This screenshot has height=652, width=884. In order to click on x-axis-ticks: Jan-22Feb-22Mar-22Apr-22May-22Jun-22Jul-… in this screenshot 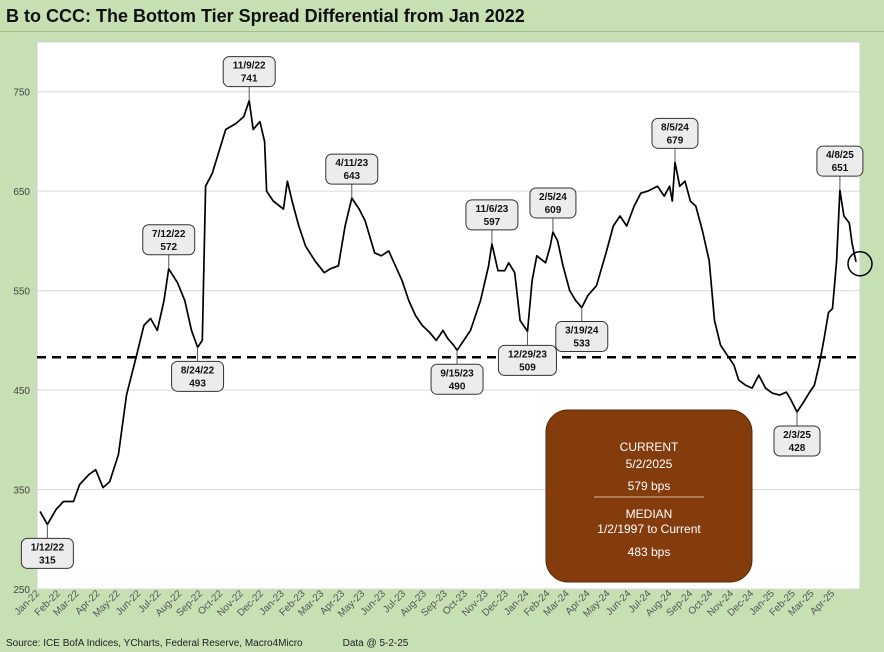, I will do `click(425, 604)`.